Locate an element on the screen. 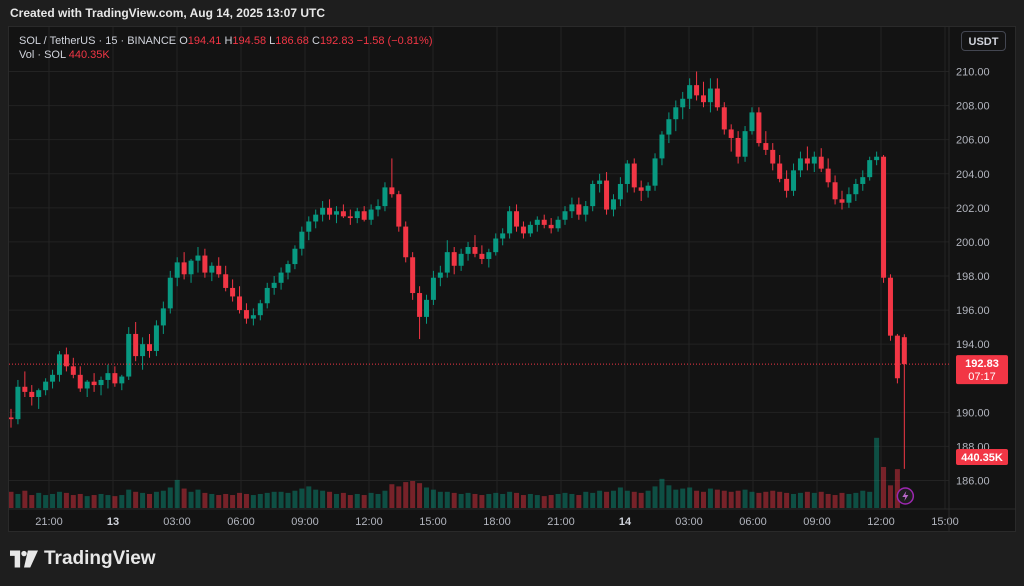 The height and width of the screenshot is (586, 1024). x-tick-label: 15:00 is located at coordinates (945, 522).